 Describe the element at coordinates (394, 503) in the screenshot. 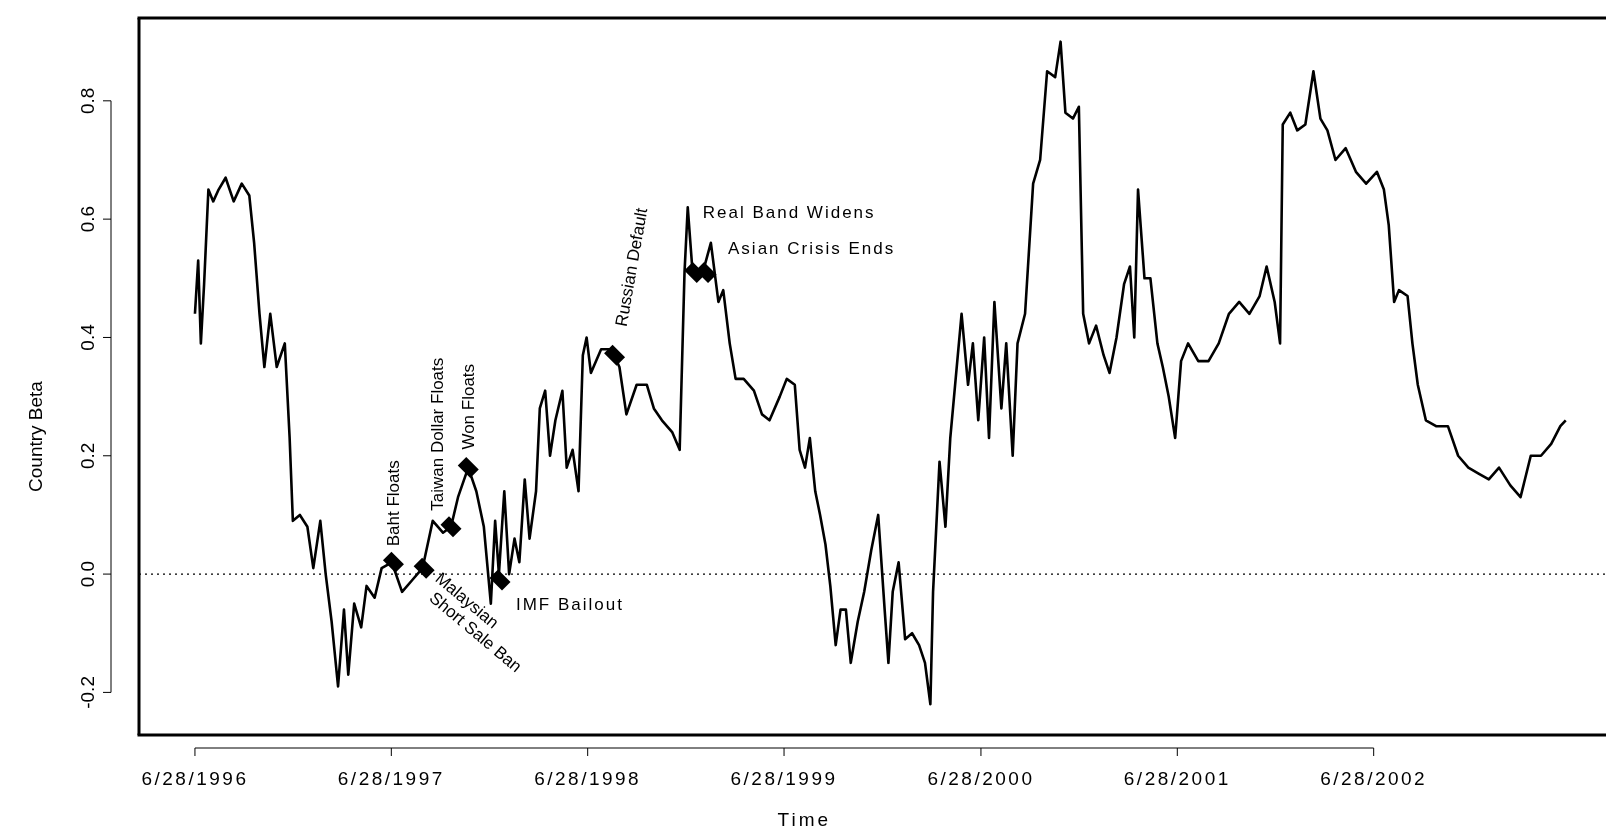

I see `annotation: Baht Floats` at that location.